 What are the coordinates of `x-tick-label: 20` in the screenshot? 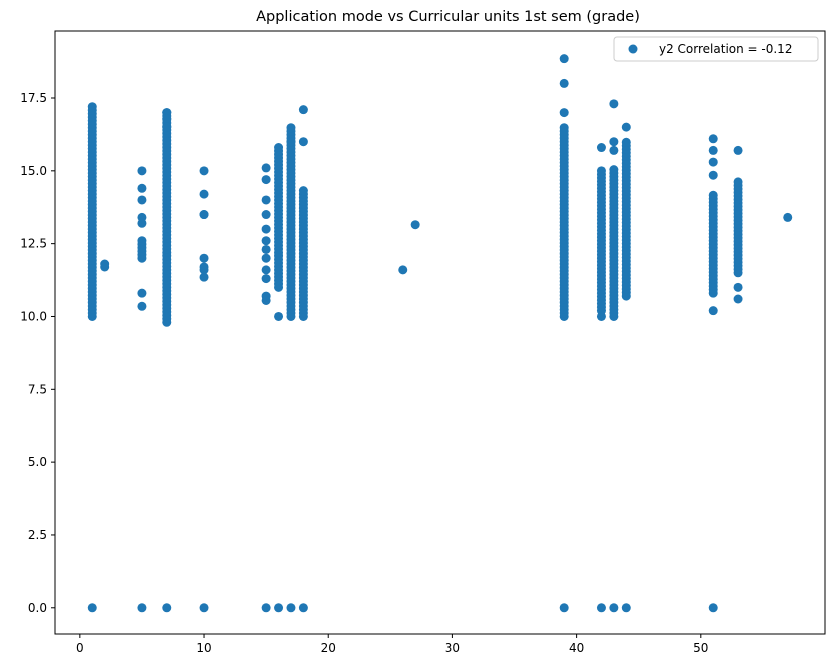 It's located at (328, 648).